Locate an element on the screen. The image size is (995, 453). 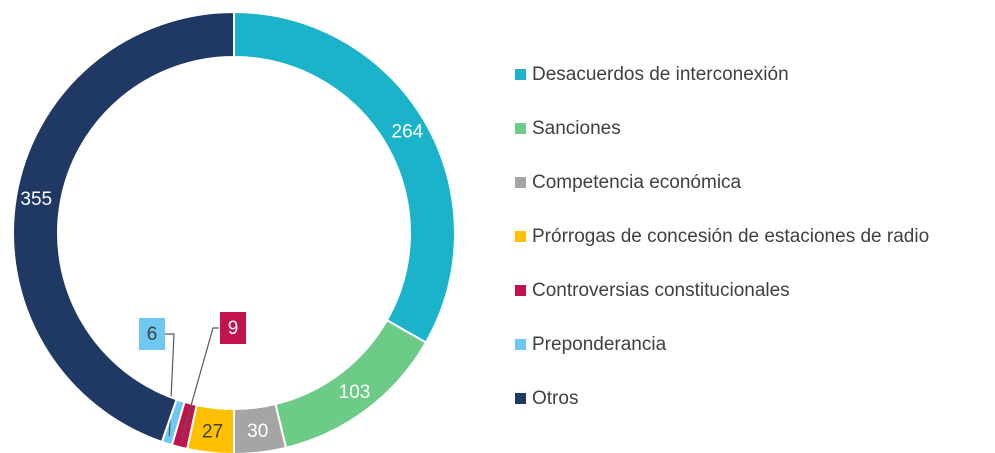
legend-label: Desacuerdos de interconexión is located at coordinates (660, 74).